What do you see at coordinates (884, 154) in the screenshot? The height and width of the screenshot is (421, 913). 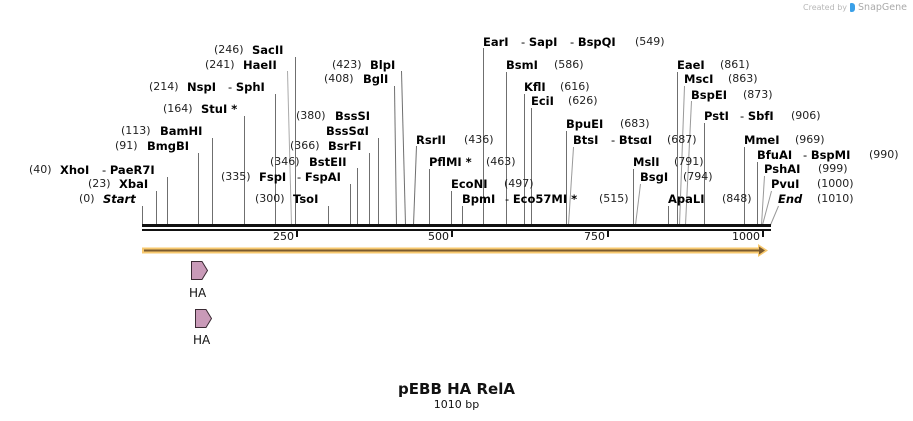 I see `cut-position: (990)` at bounding box center [884, 154].